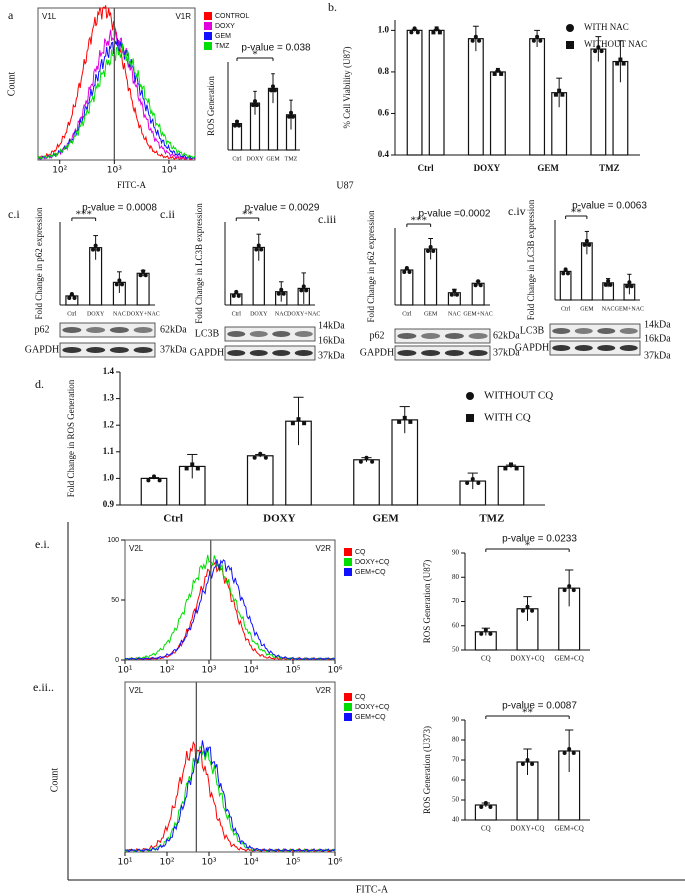  Describe the element at coordinates (199, 263) in the screenshot. I see `y-axis-label: Fold Change in LC3B expression` at that location.